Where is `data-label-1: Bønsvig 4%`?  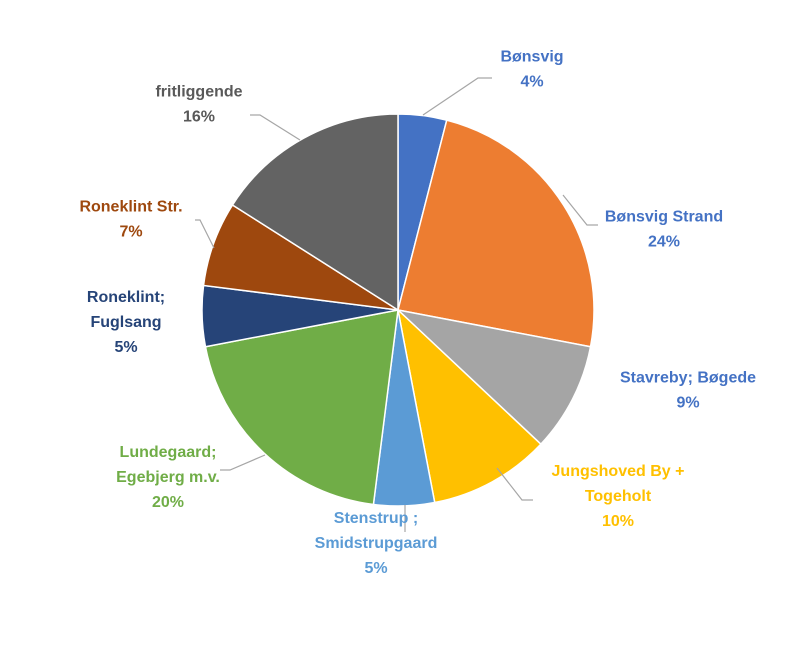
data-label-1: Bønsvig 4% is located at coordinates (531, 70).